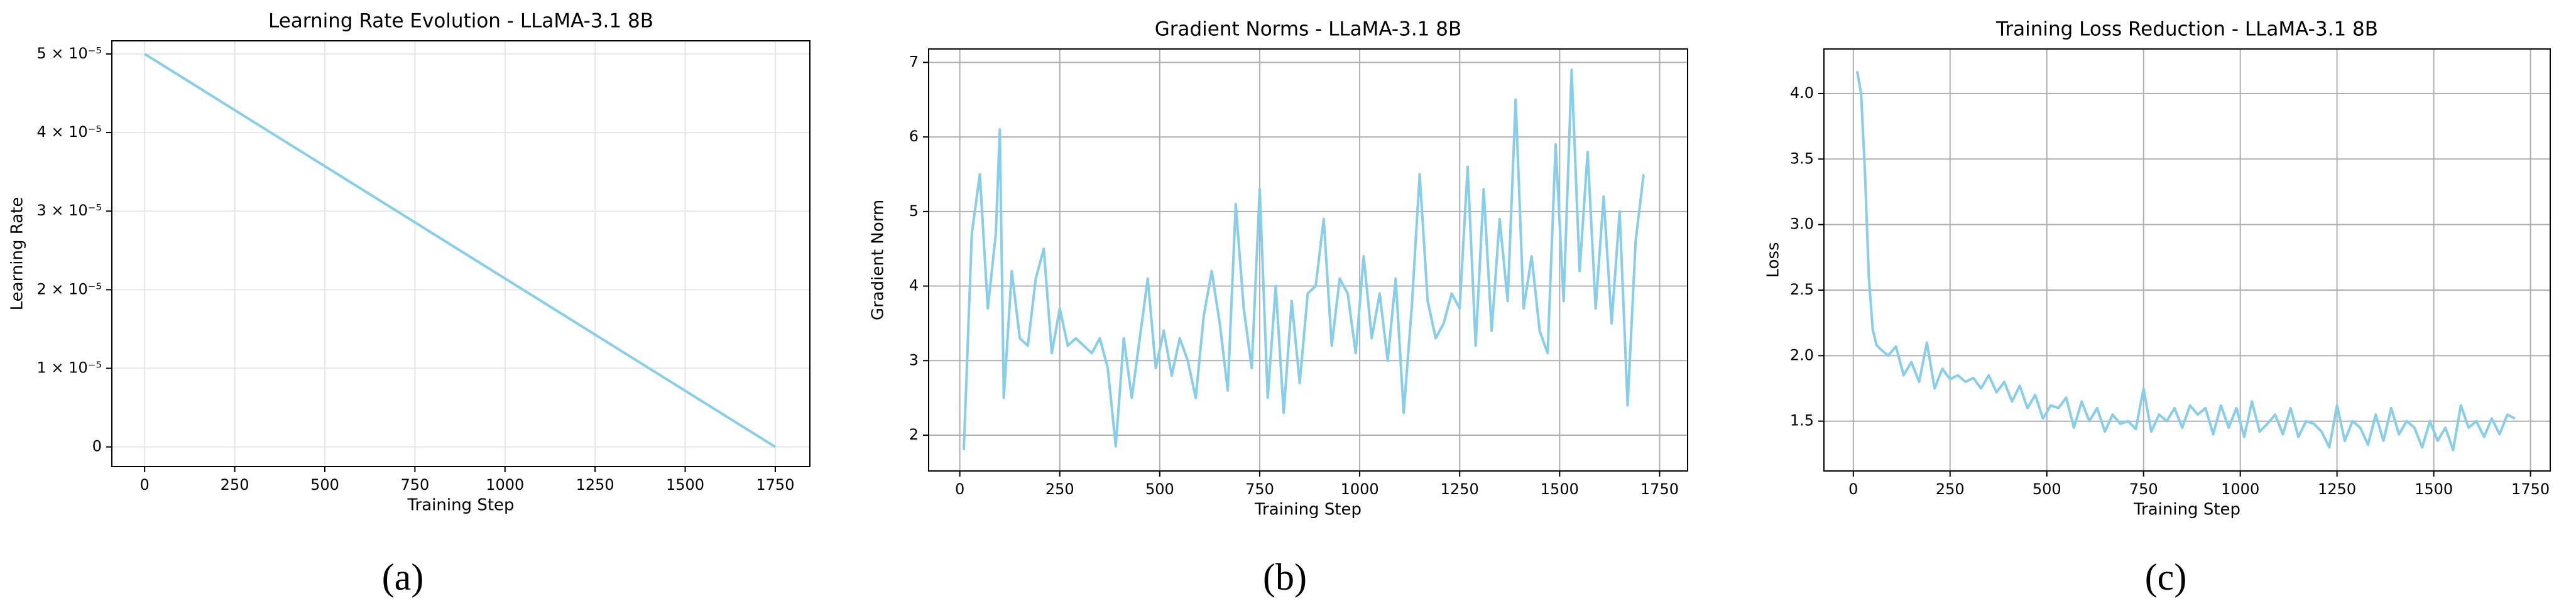 The image size is (2576, 611). What do you see at coordinates (914, 360) in the screenshot?
I see `y-tick-label: 3` at bounding box center [914, 360].